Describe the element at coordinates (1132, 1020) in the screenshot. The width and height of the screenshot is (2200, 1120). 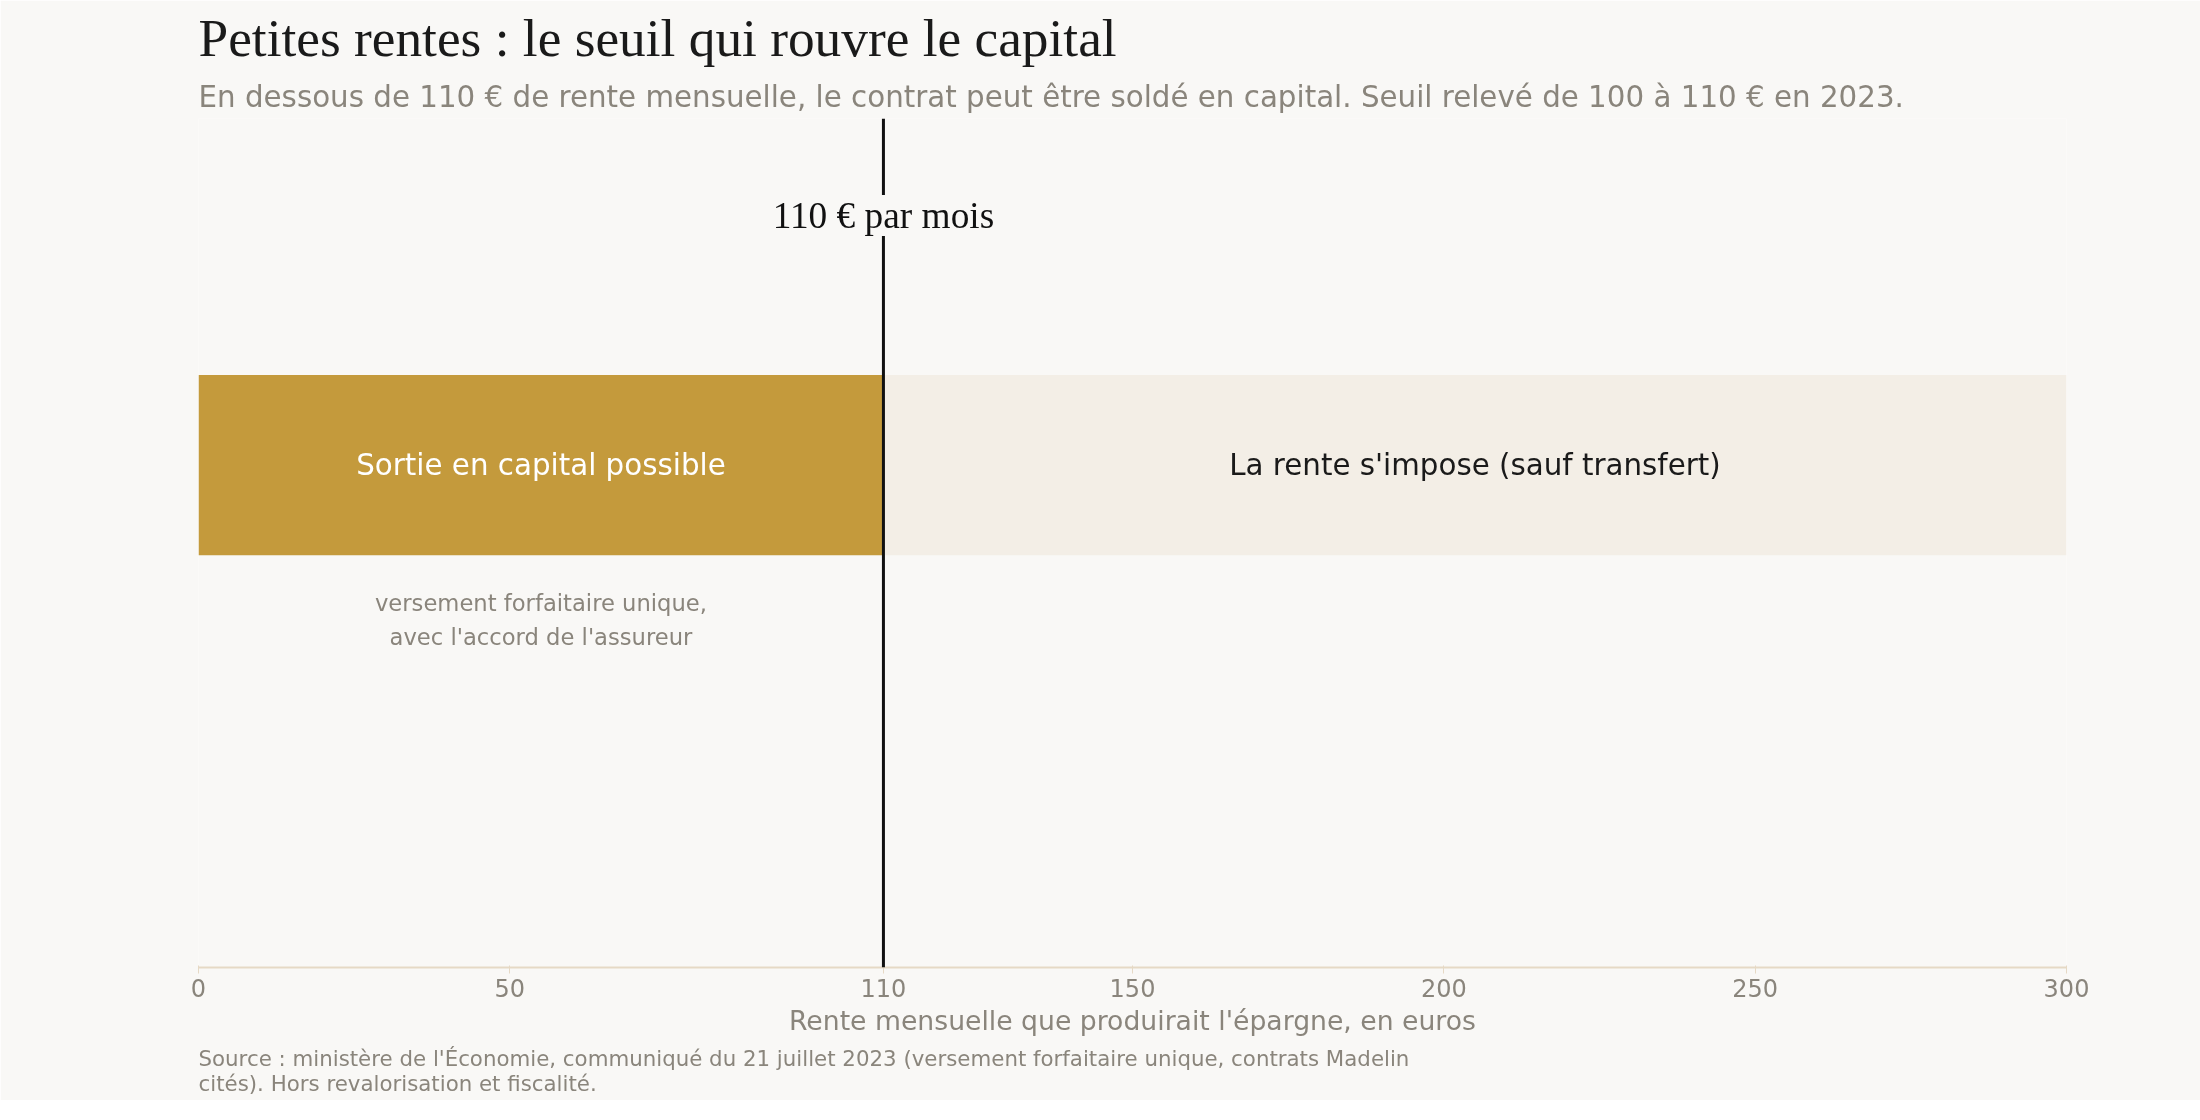
I see `x-axis-title: Rente mensuelle que produirait l'épargne, en euros` at that location.